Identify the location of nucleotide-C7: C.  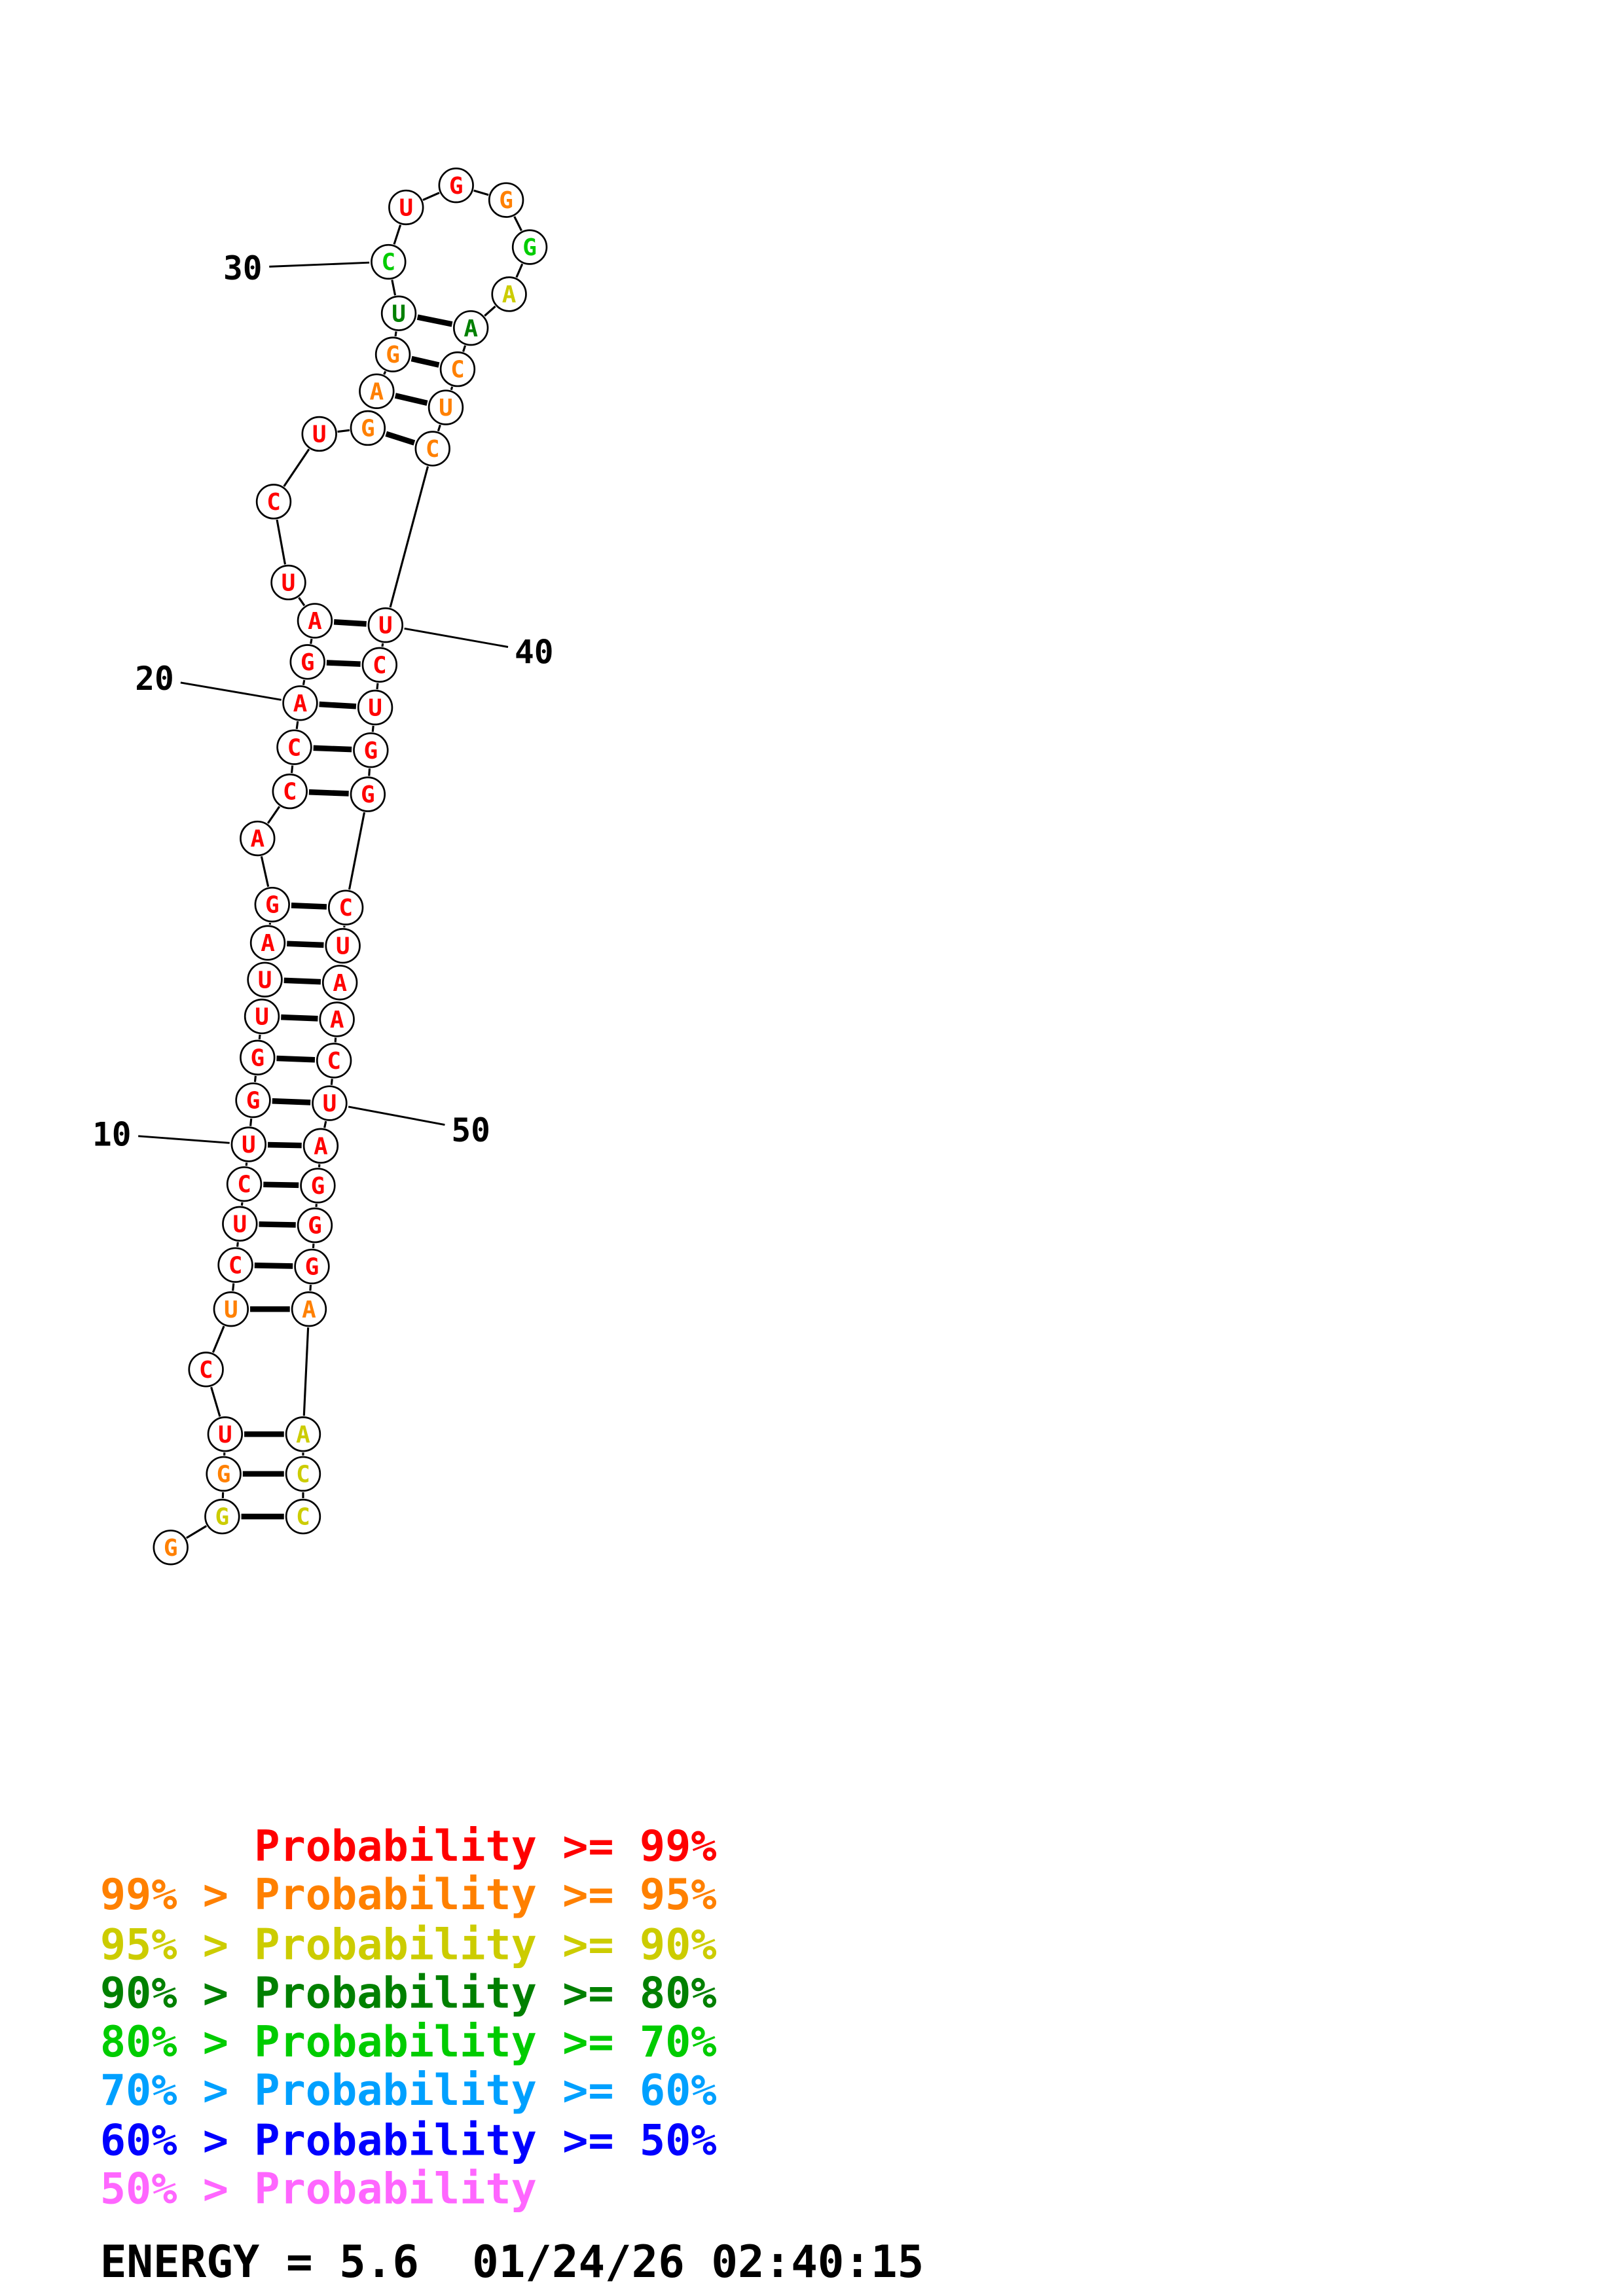
(235, 1265).